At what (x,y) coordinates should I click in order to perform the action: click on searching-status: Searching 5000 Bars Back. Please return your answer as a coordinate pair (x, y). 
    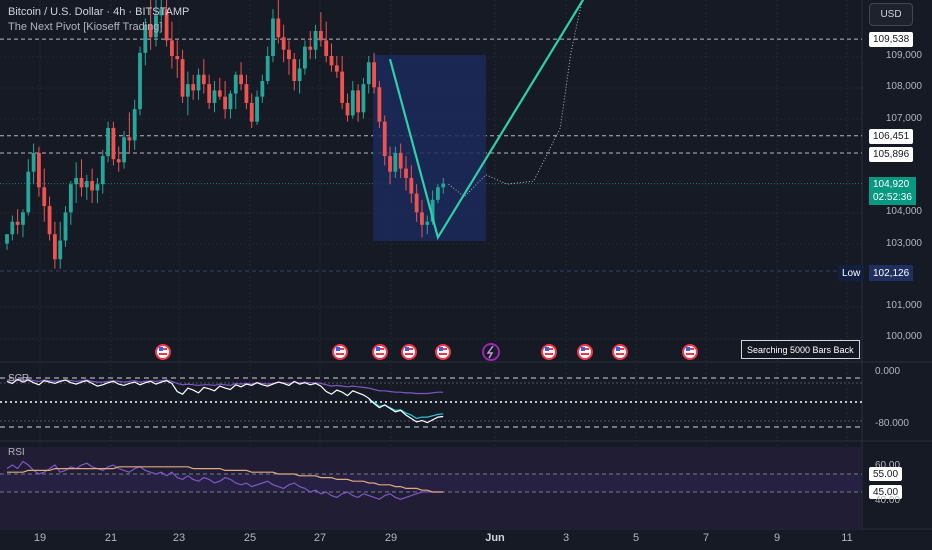
    Looking at the image, I should click on (800, 349).